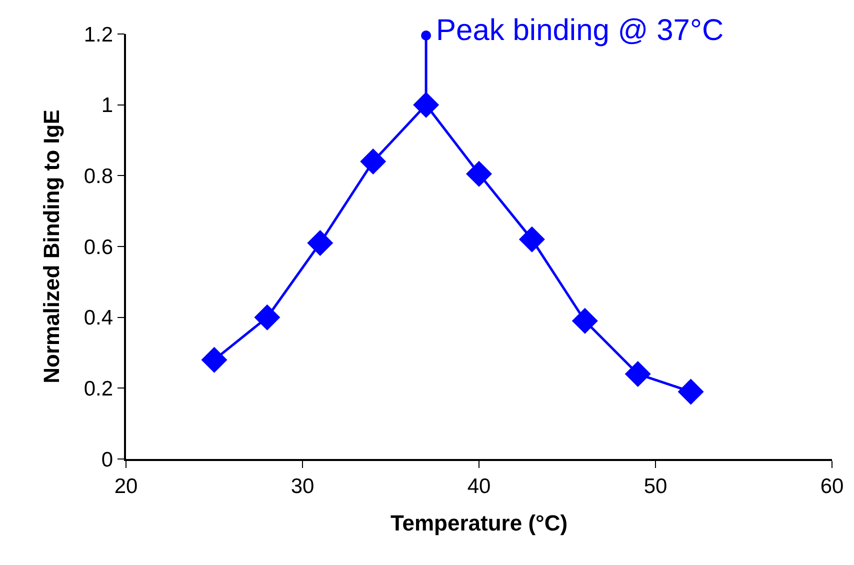  I want to click on x-tick-label: 20, so click(126, 486).